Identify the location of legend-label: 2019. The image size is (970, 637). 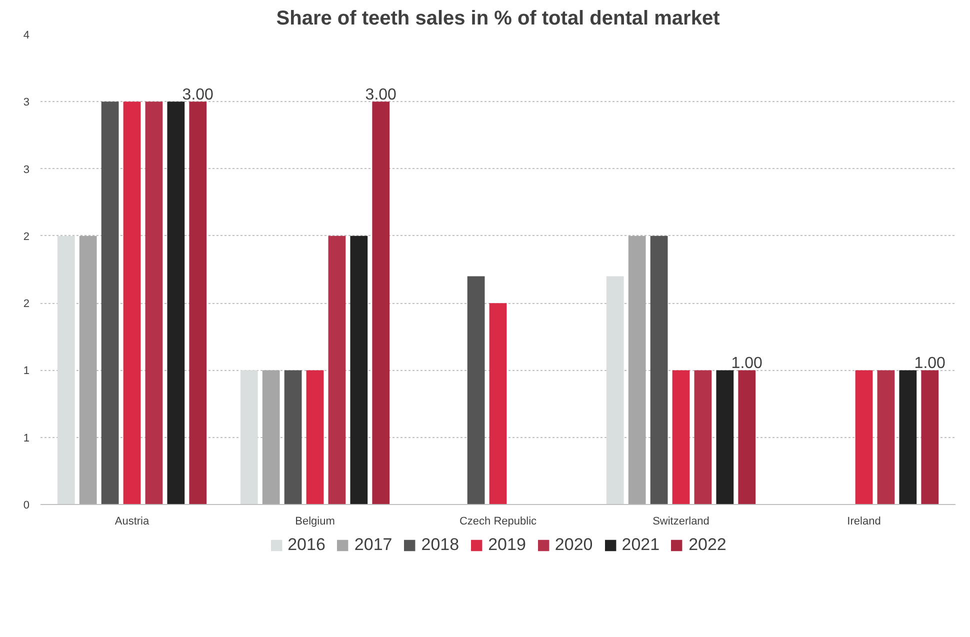
(507, 545).